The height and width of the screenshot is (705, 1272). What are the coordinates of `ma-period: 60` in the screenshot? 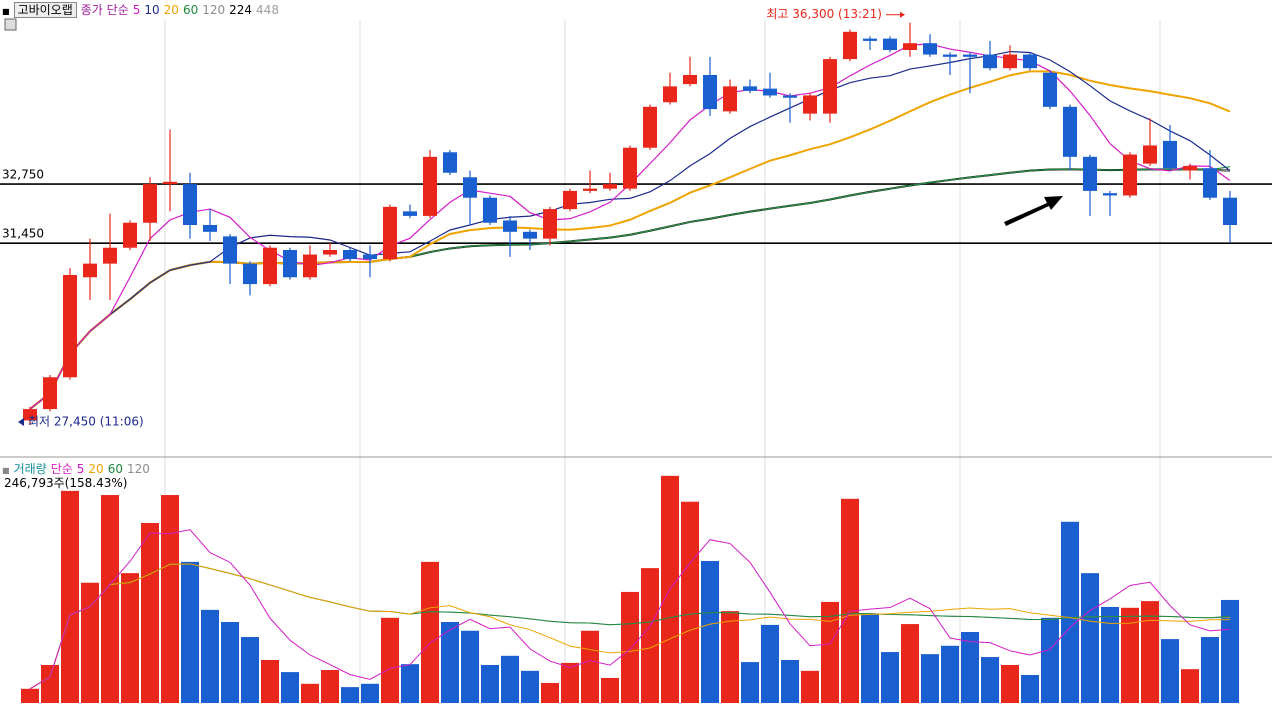 It's located at (190, 10).